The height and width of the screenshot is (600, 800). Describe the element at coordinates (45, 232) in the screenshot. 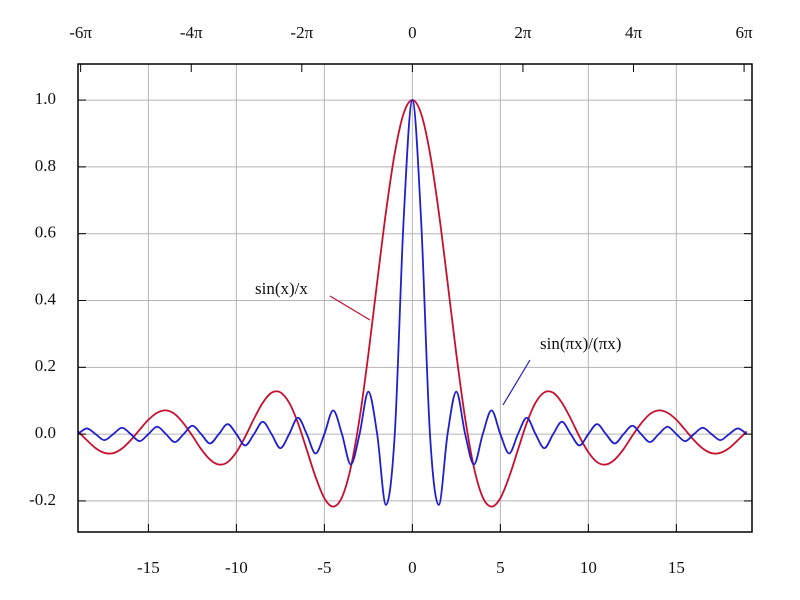

I see `y-tick-label: 0.6` at that location.